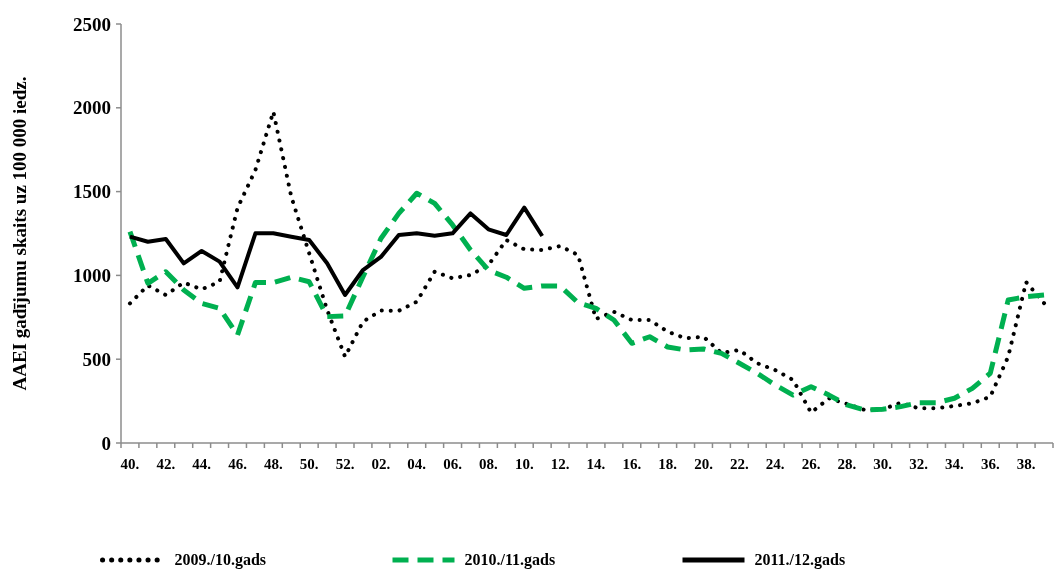 This screenshot has width=1055, height=576. I want to click on x-tick-label: 04., so click(417, 464).